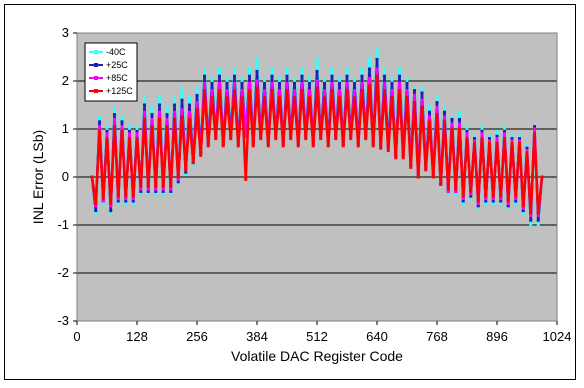 Image resolution: width=584 pixels, height=388 pixels. What do you see at coordinates (116, 52) in the screenshot?
I see `legend-label: -40C` at bounding box center [116, 52].